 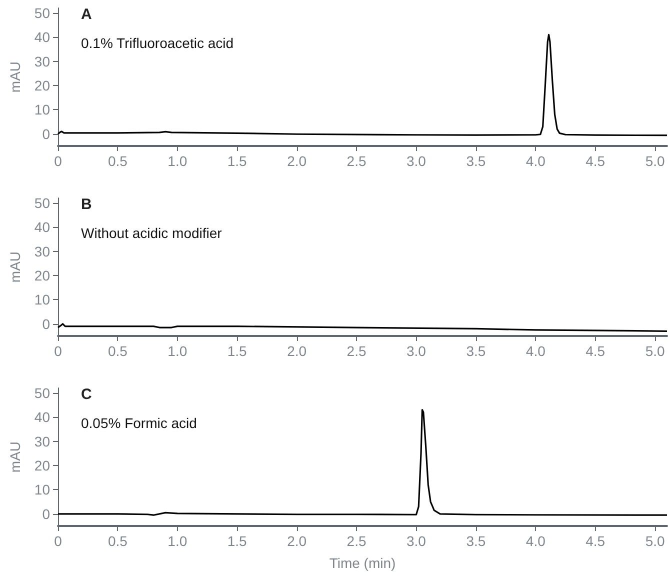 What do you see at coordinates (362, 327) in the screenshot?
I see `line-series` at bounding box center [362, 327].